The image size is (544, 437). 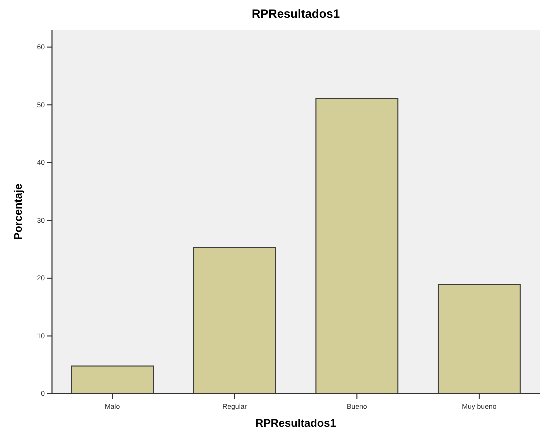 I want to click on x-axis-title: RPResultados1, so click(x=296, y=424).